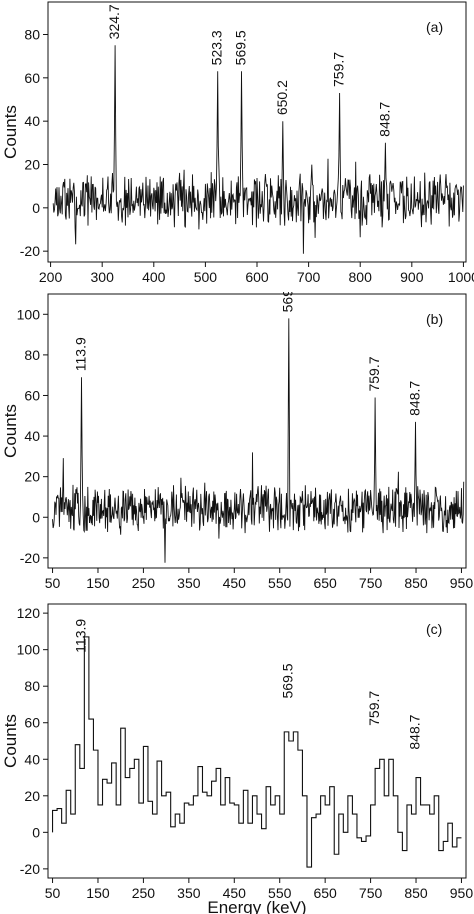  I want to click on x-tick-label: 300, so click(103, 277).